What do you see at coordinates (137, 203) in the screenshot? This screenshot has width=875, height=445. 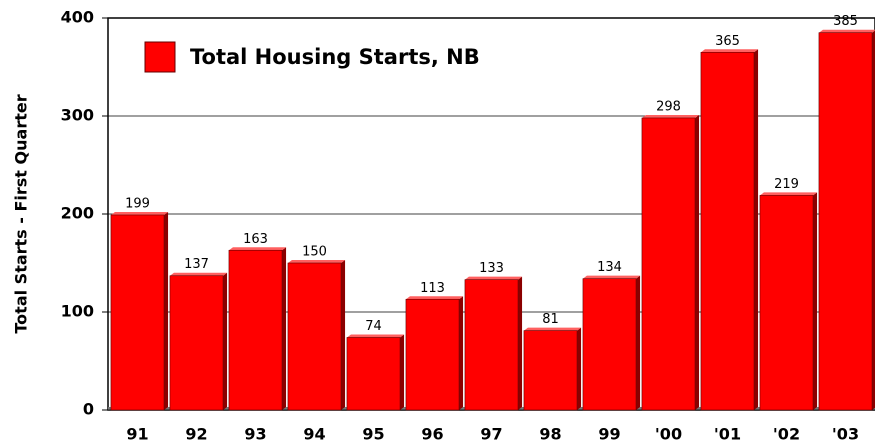 I see `value-label: 199` at bounding box center [137, 203].